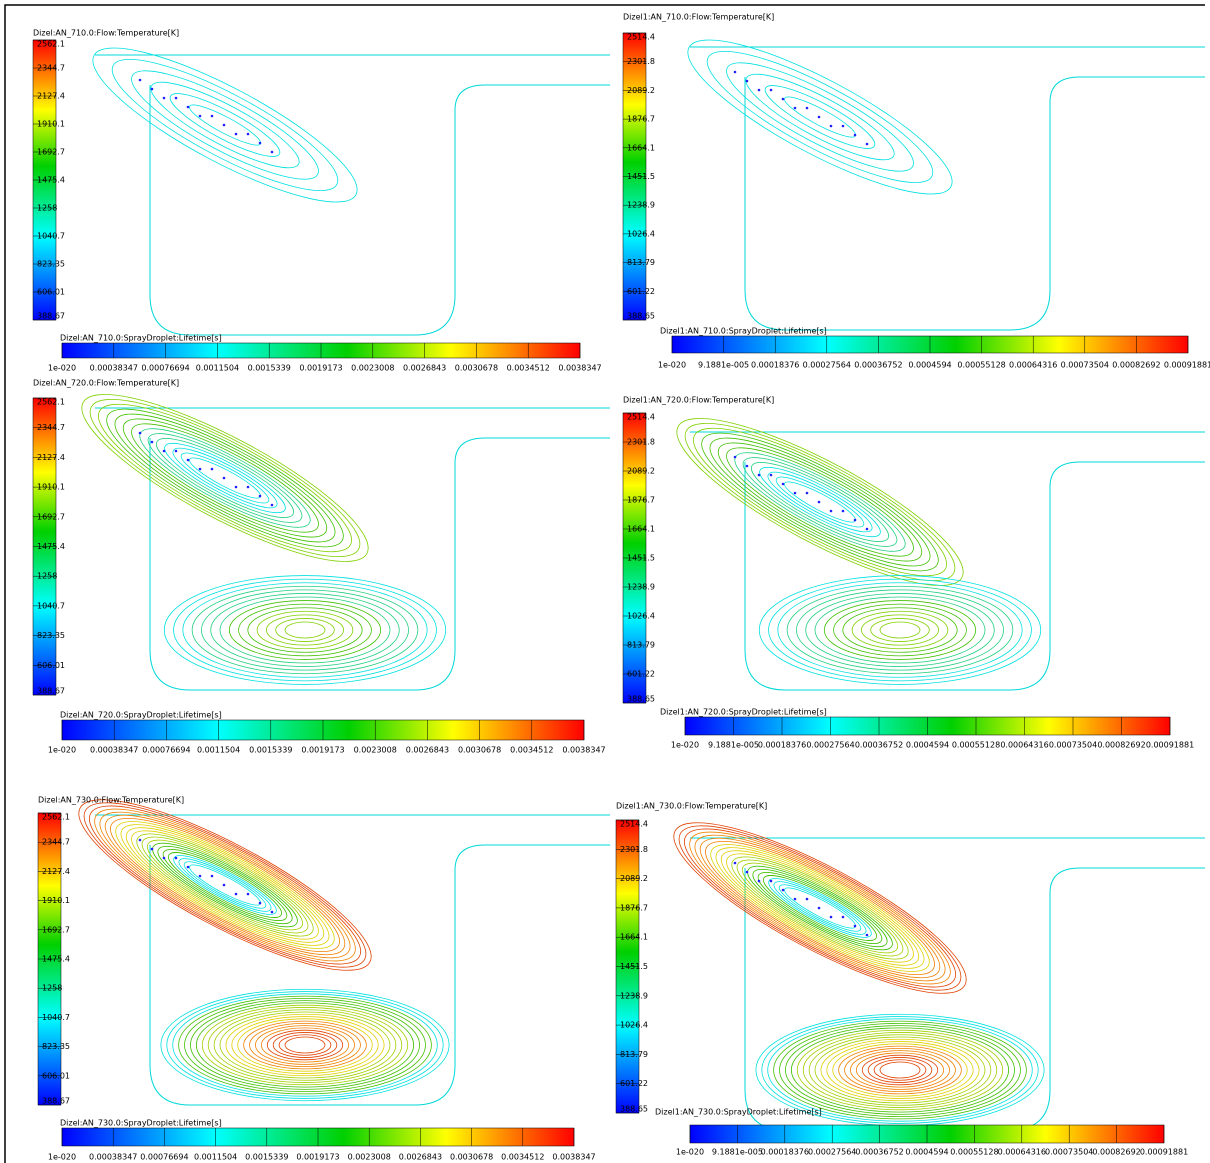  What do you see at coordinates (641, 233) in the screenshot?
I see `temperature-label: 1026.4` at bounding box center [641, 233].